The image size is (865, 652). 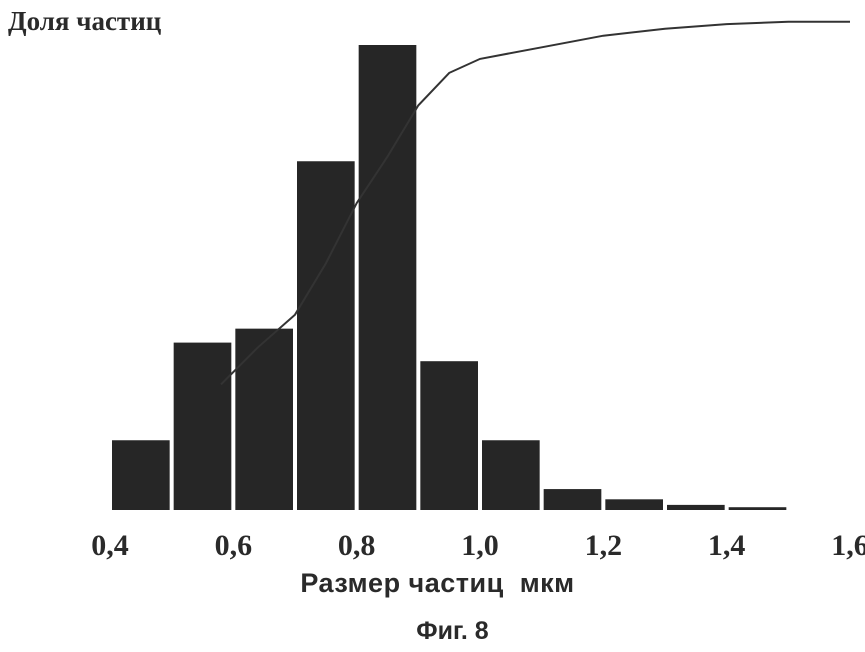 I want to click on figure-caption: Фиг. 8, so click(x=432, y=631).